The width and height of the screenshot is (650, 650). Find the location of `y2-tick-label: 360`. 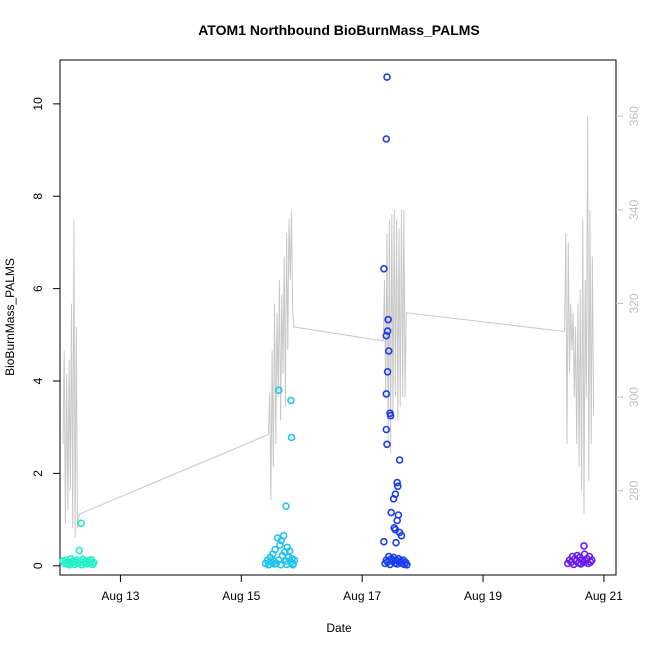

y2-tick-label: 360 is located at coordinates (634, 116).